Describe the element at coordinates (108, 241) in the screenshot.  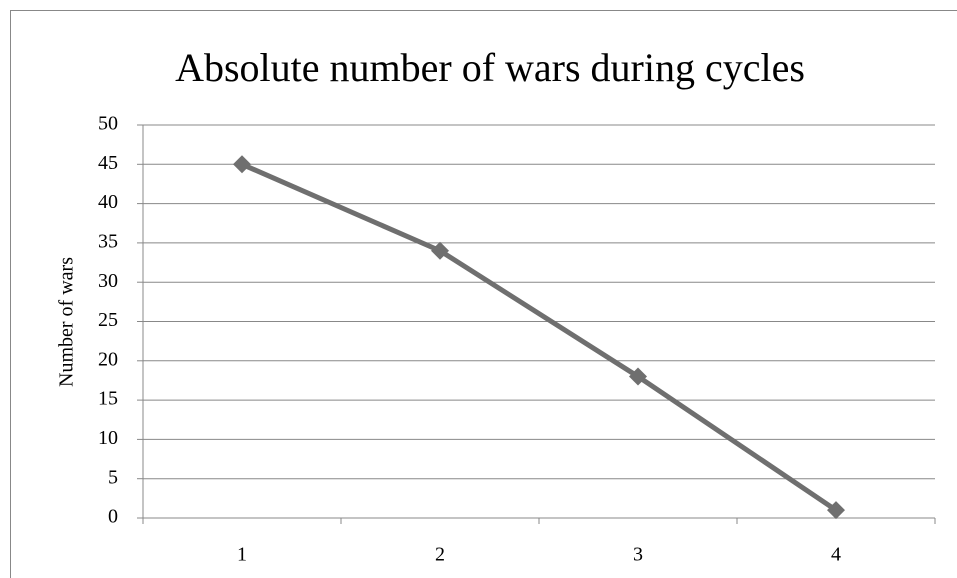
I see `y-tick-label: 35` at that location.